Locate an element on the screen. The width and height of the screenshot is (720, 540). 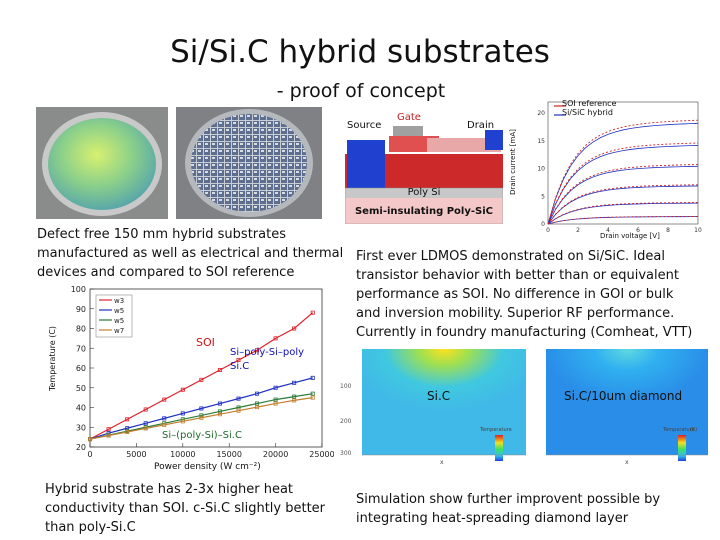
temp-ytick-label: 70 is located at coordinates (81, 348).